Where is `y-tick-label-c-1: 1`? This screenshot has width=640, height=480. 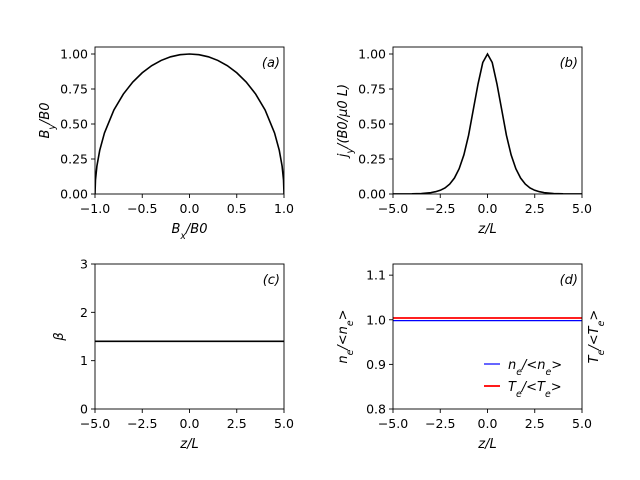
y-tick-label-c-1: 1 is located at coordinates (84, 360).